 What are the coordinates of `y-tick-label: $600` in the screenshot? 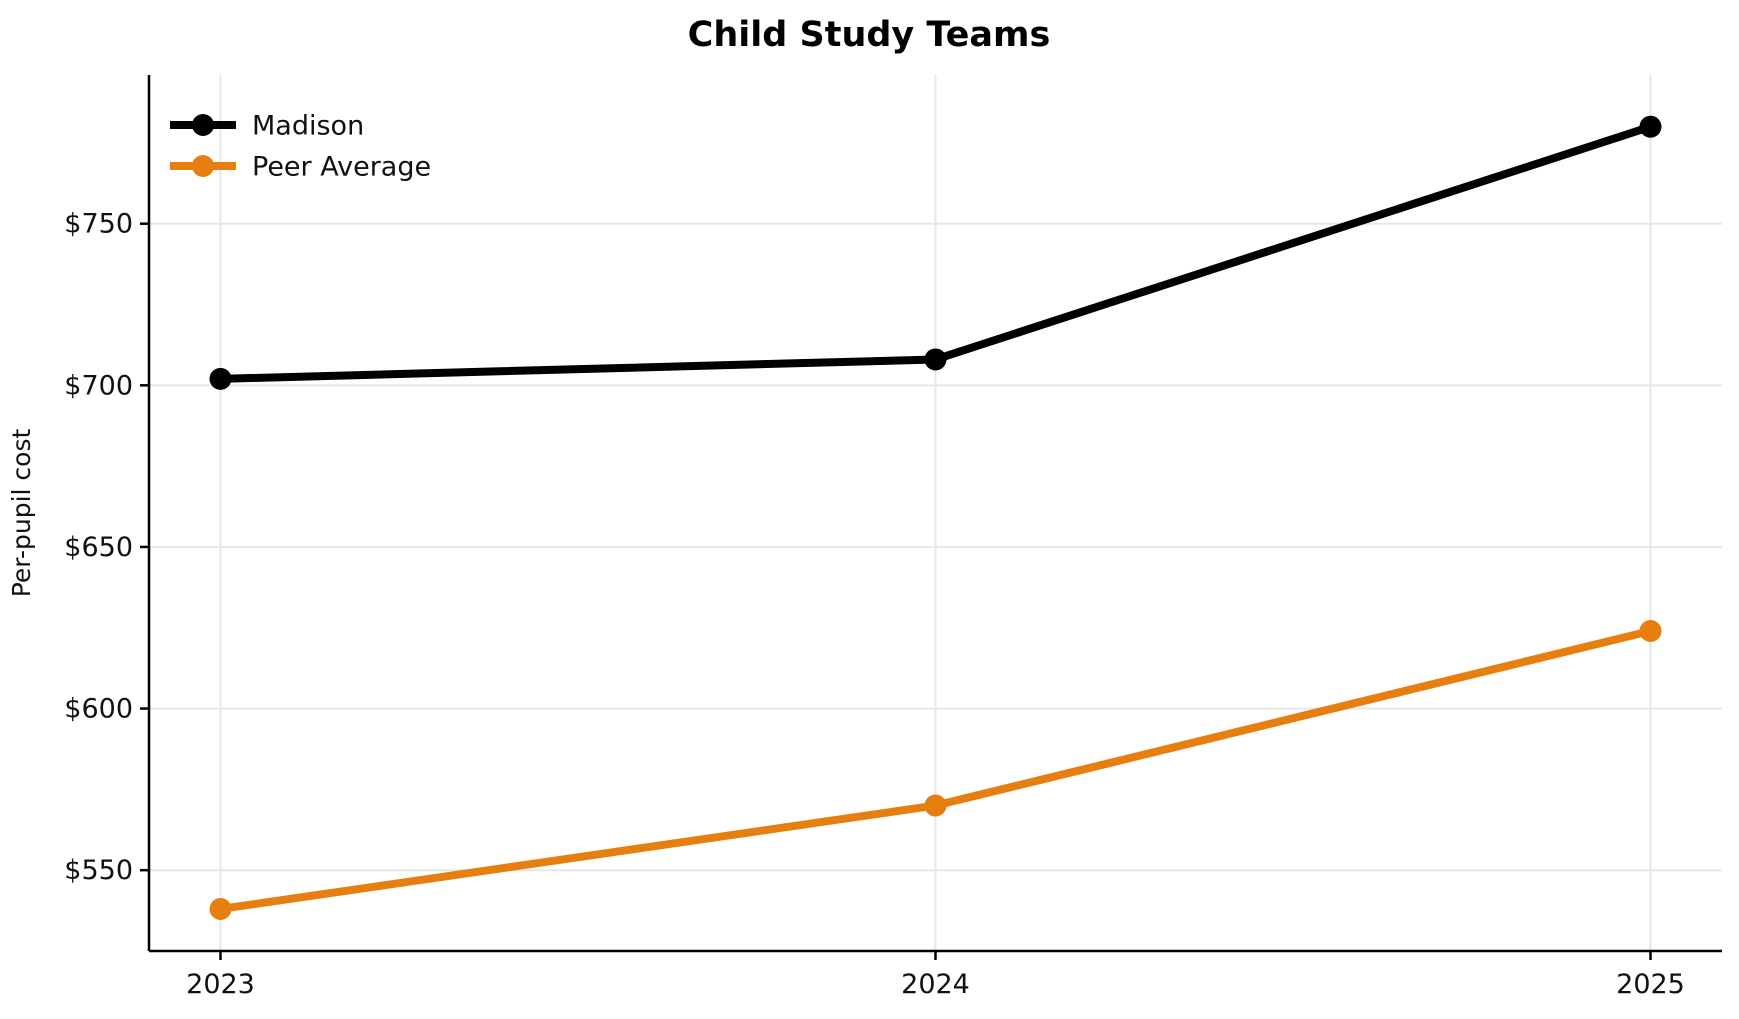 It's located at (98, 709).